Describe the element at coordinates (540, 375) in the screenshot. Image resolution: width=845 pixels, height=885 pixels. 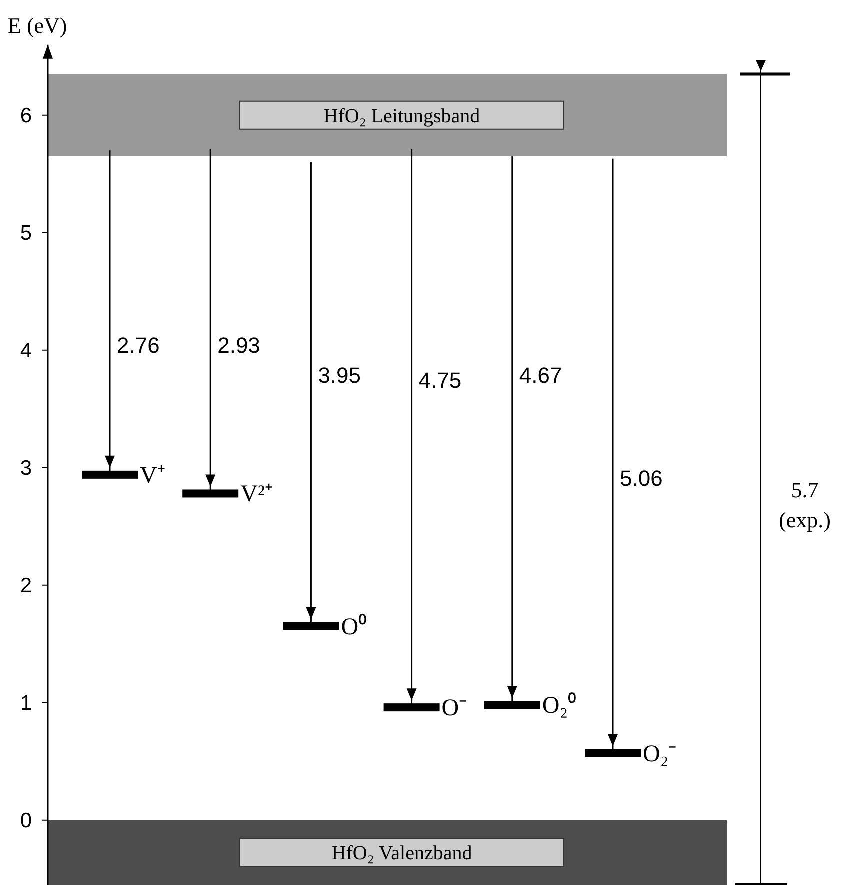
I see `annotation: 4.67` at that location.